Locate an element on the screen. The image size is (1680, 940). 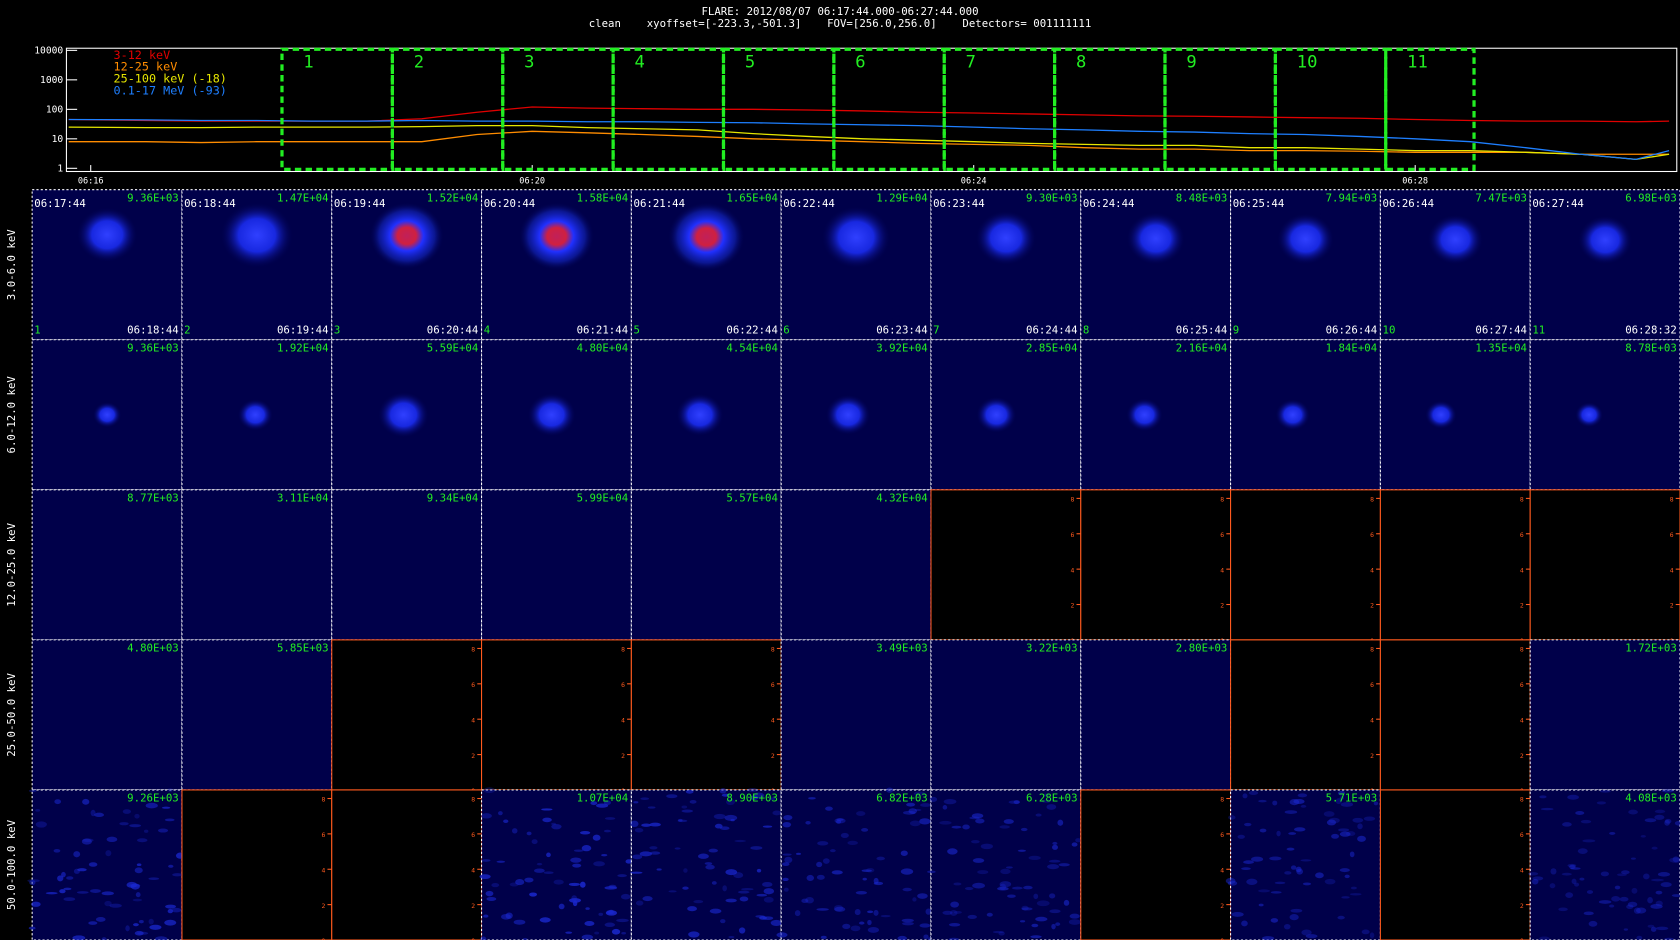
end-time: 06:27:44 is located at coordinates (1501, 329).